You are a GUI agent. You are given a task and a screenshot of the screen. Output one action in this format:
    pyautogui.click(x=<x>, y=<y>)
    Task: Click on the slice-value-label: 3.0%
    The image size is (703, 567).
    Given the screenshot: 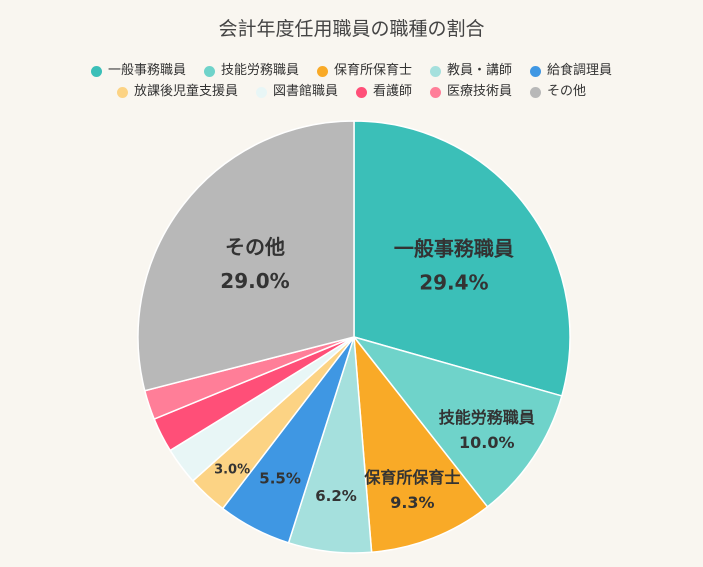 What is the action you would take?
    pyautogui.click(x=232, y=470)
    